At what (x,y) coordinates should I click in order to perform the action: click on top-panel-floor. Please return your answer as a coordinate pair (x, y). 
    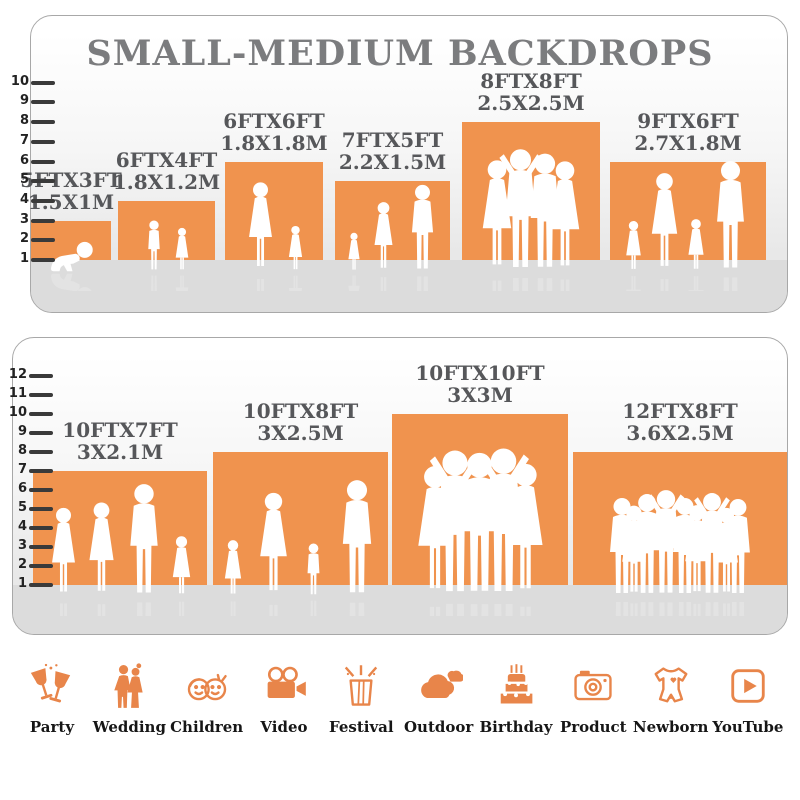
    Looking at the image, I should click on (409, 286).